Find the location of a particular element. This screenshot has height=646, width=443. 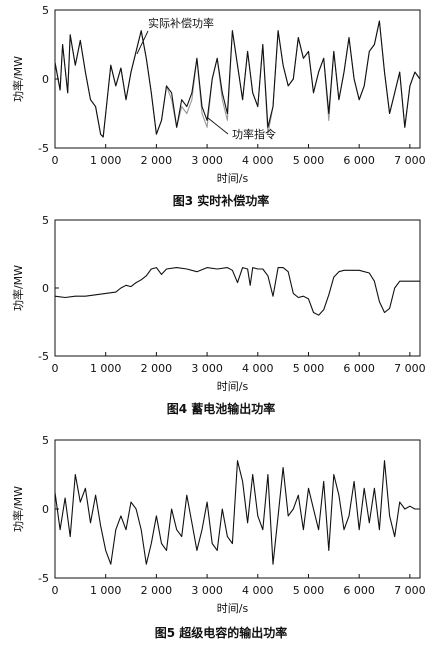

figure-caption: 图5 超级电容的输出功率 is located at coordinates (221, 632).